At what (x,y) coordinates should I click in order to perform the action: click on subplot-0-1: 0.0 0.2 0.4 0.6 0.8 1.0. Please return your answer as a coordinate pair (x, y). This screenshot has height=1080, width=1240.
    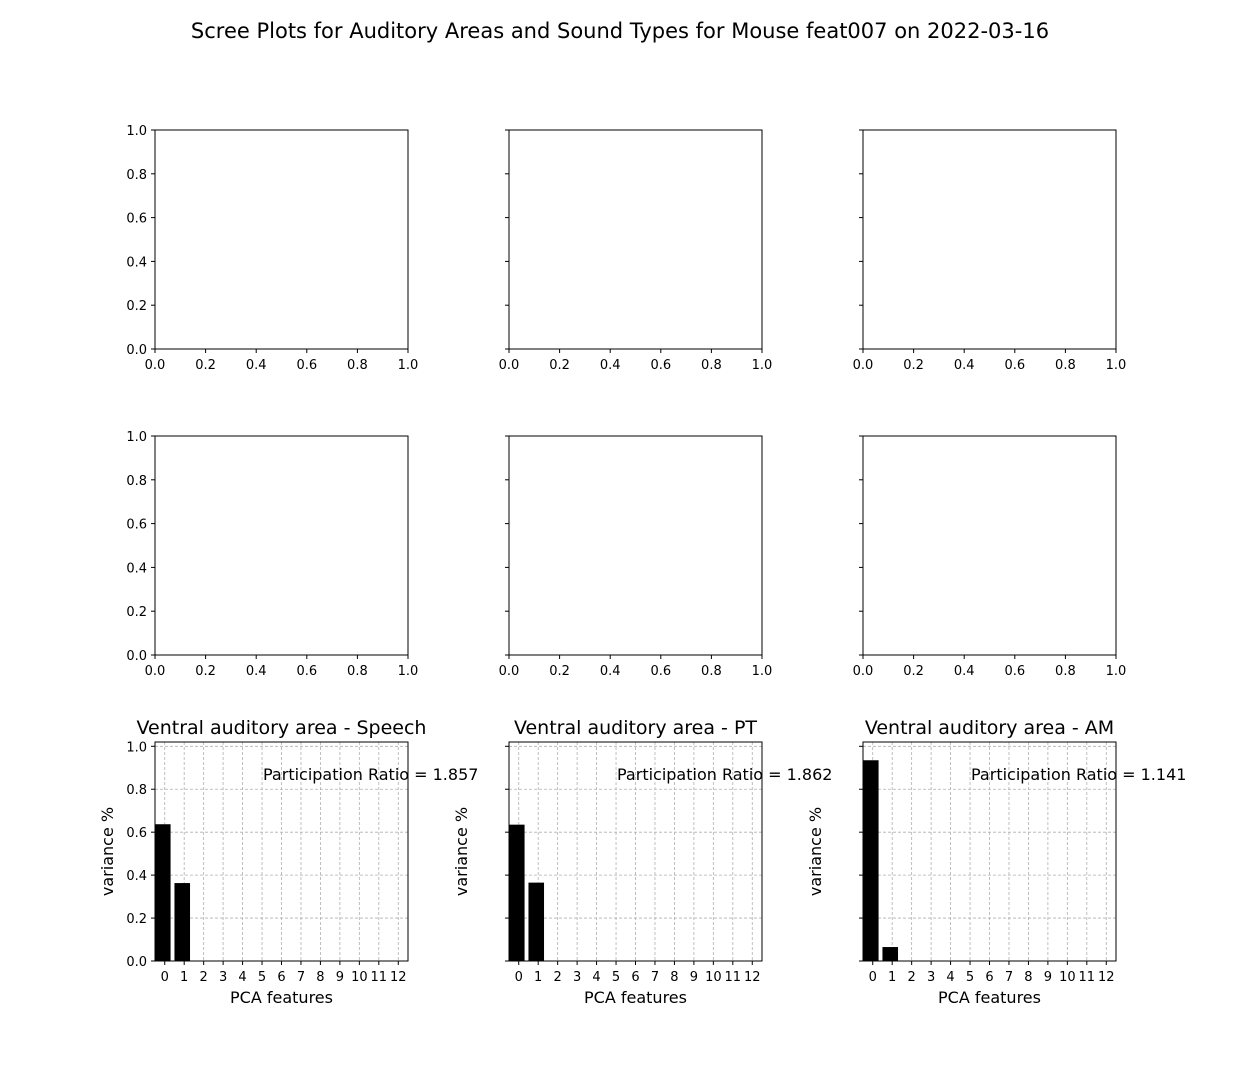
    Looking at the image, I should click on (635, 251).